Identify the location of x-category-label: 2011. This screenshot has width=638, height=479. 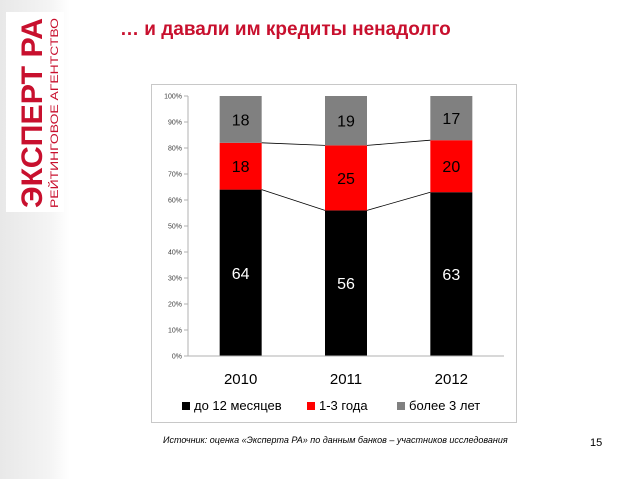
(346, 379).